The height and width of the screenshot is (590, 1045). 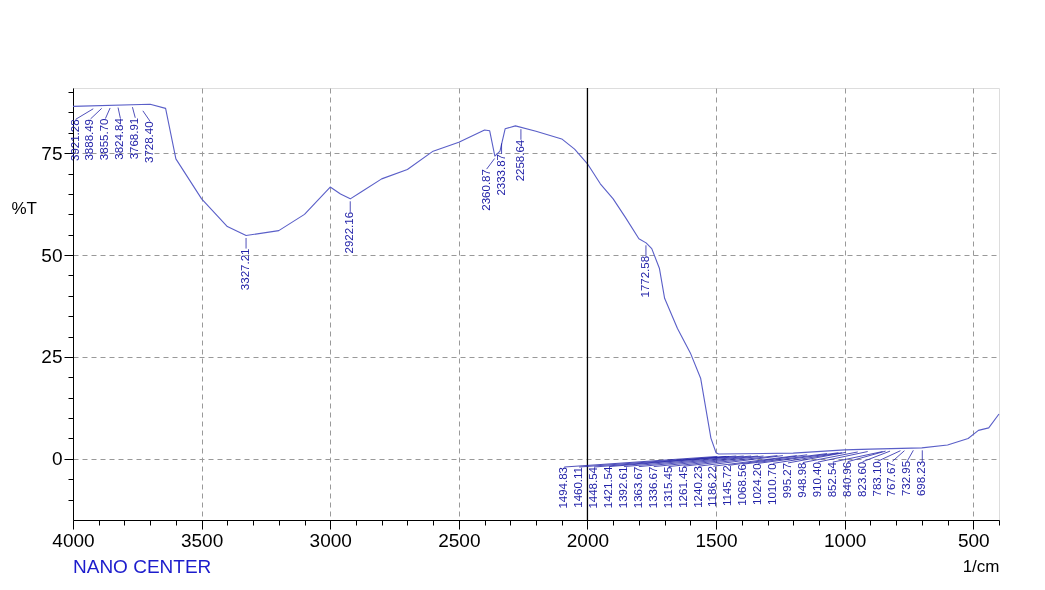 What do you see at coordinates (801, 480) in the screenshot?
I see `annotation: 948.98` at bounding box center [801, 480].